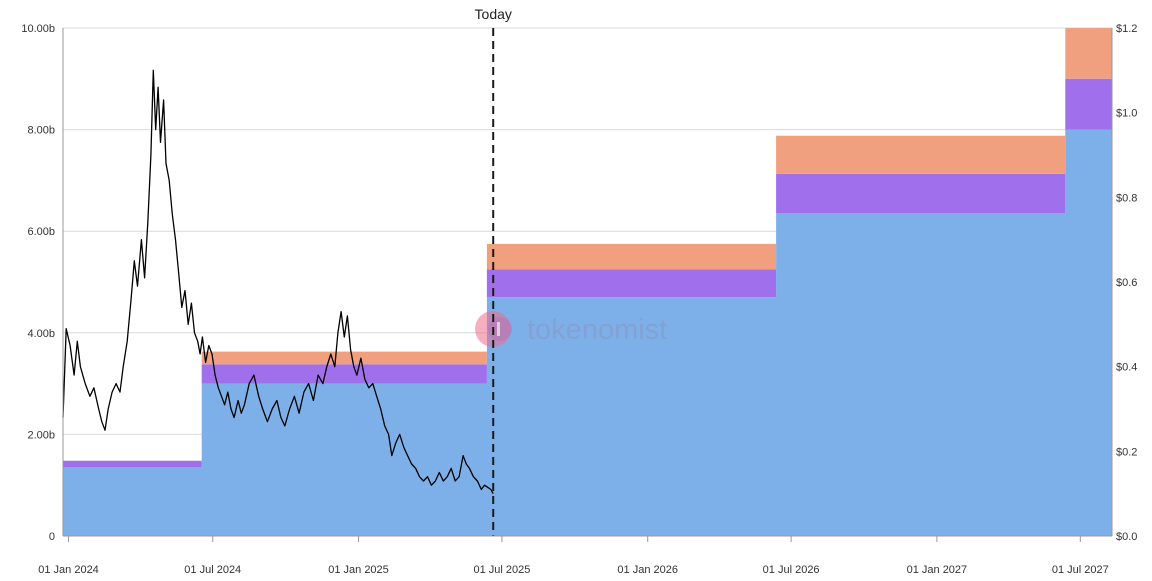  What do you see at coordinates (1126, 452) in the screenshot?
I see `y-right-tick-label: $0.2` at bounding box center [1126, 452].